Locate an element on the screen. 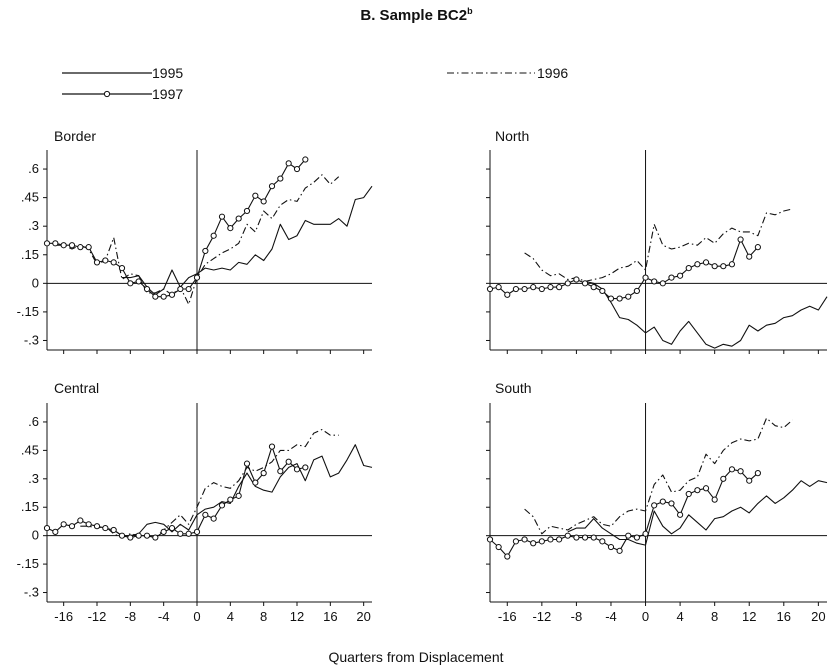  y-tick-label-border: -.3 is located at coordinates (31, 339).